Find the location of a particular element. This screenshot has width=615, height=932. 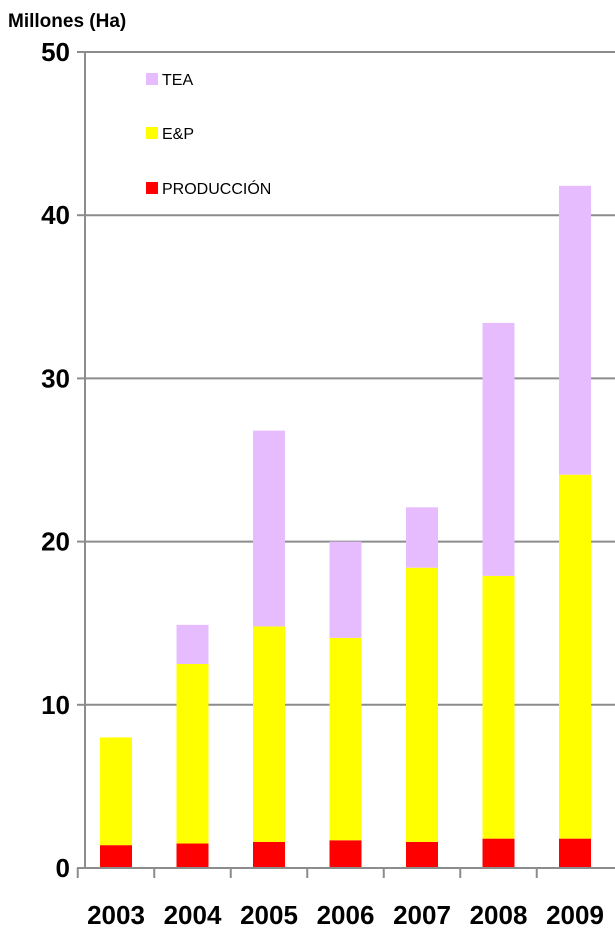

x-tick-label: 2009 is located at coordinates (575, 915).